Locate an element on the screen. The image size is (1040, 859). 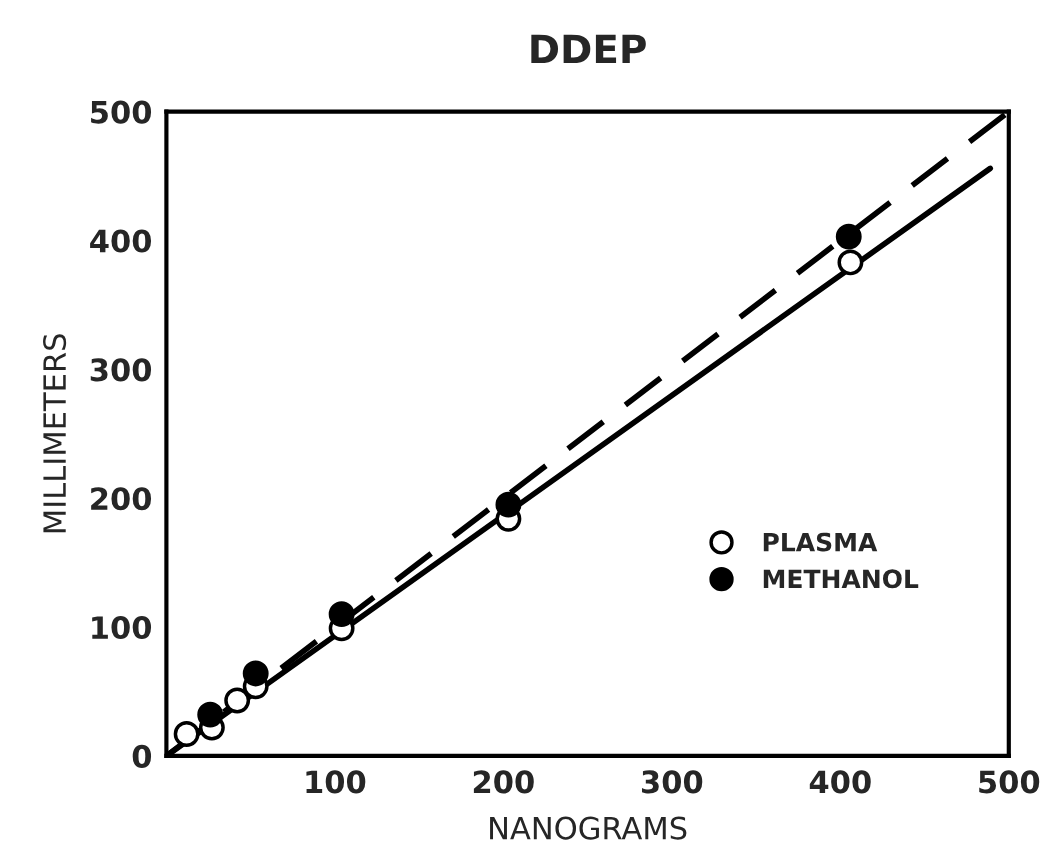
y-axis-title: MILLIMETERS is located at coordinates (55, 433).